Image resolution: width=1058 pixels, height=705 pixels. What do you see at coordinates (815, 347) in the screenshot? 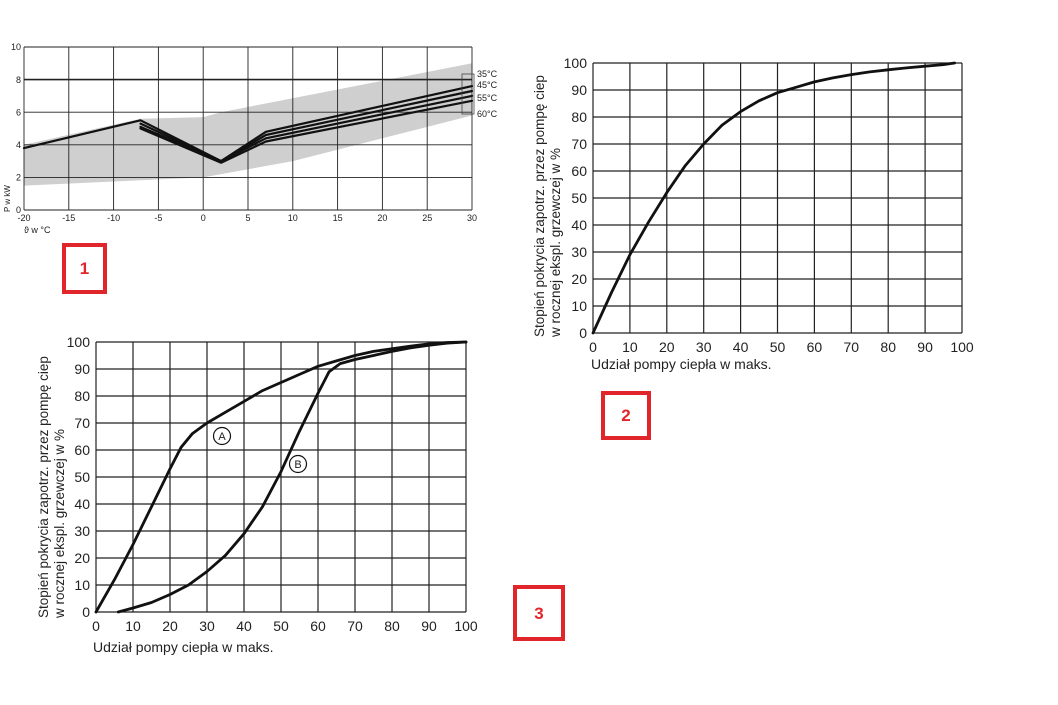
I see `chart-2-x-tick: 60` at bounding box center [815, 347].